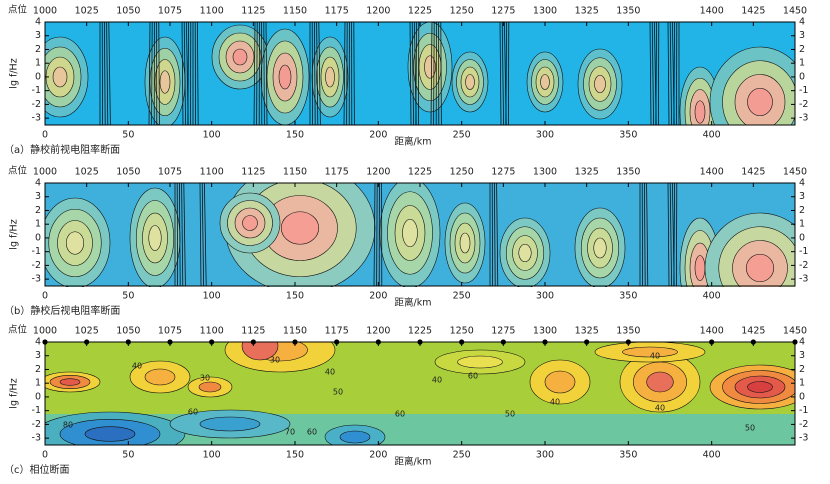 This screenshot has height=484, width=830. What do you see at coordinates (712, 135) in the screenshot?
I see `x-tick-label: 400` at bounding box center [712, 135].